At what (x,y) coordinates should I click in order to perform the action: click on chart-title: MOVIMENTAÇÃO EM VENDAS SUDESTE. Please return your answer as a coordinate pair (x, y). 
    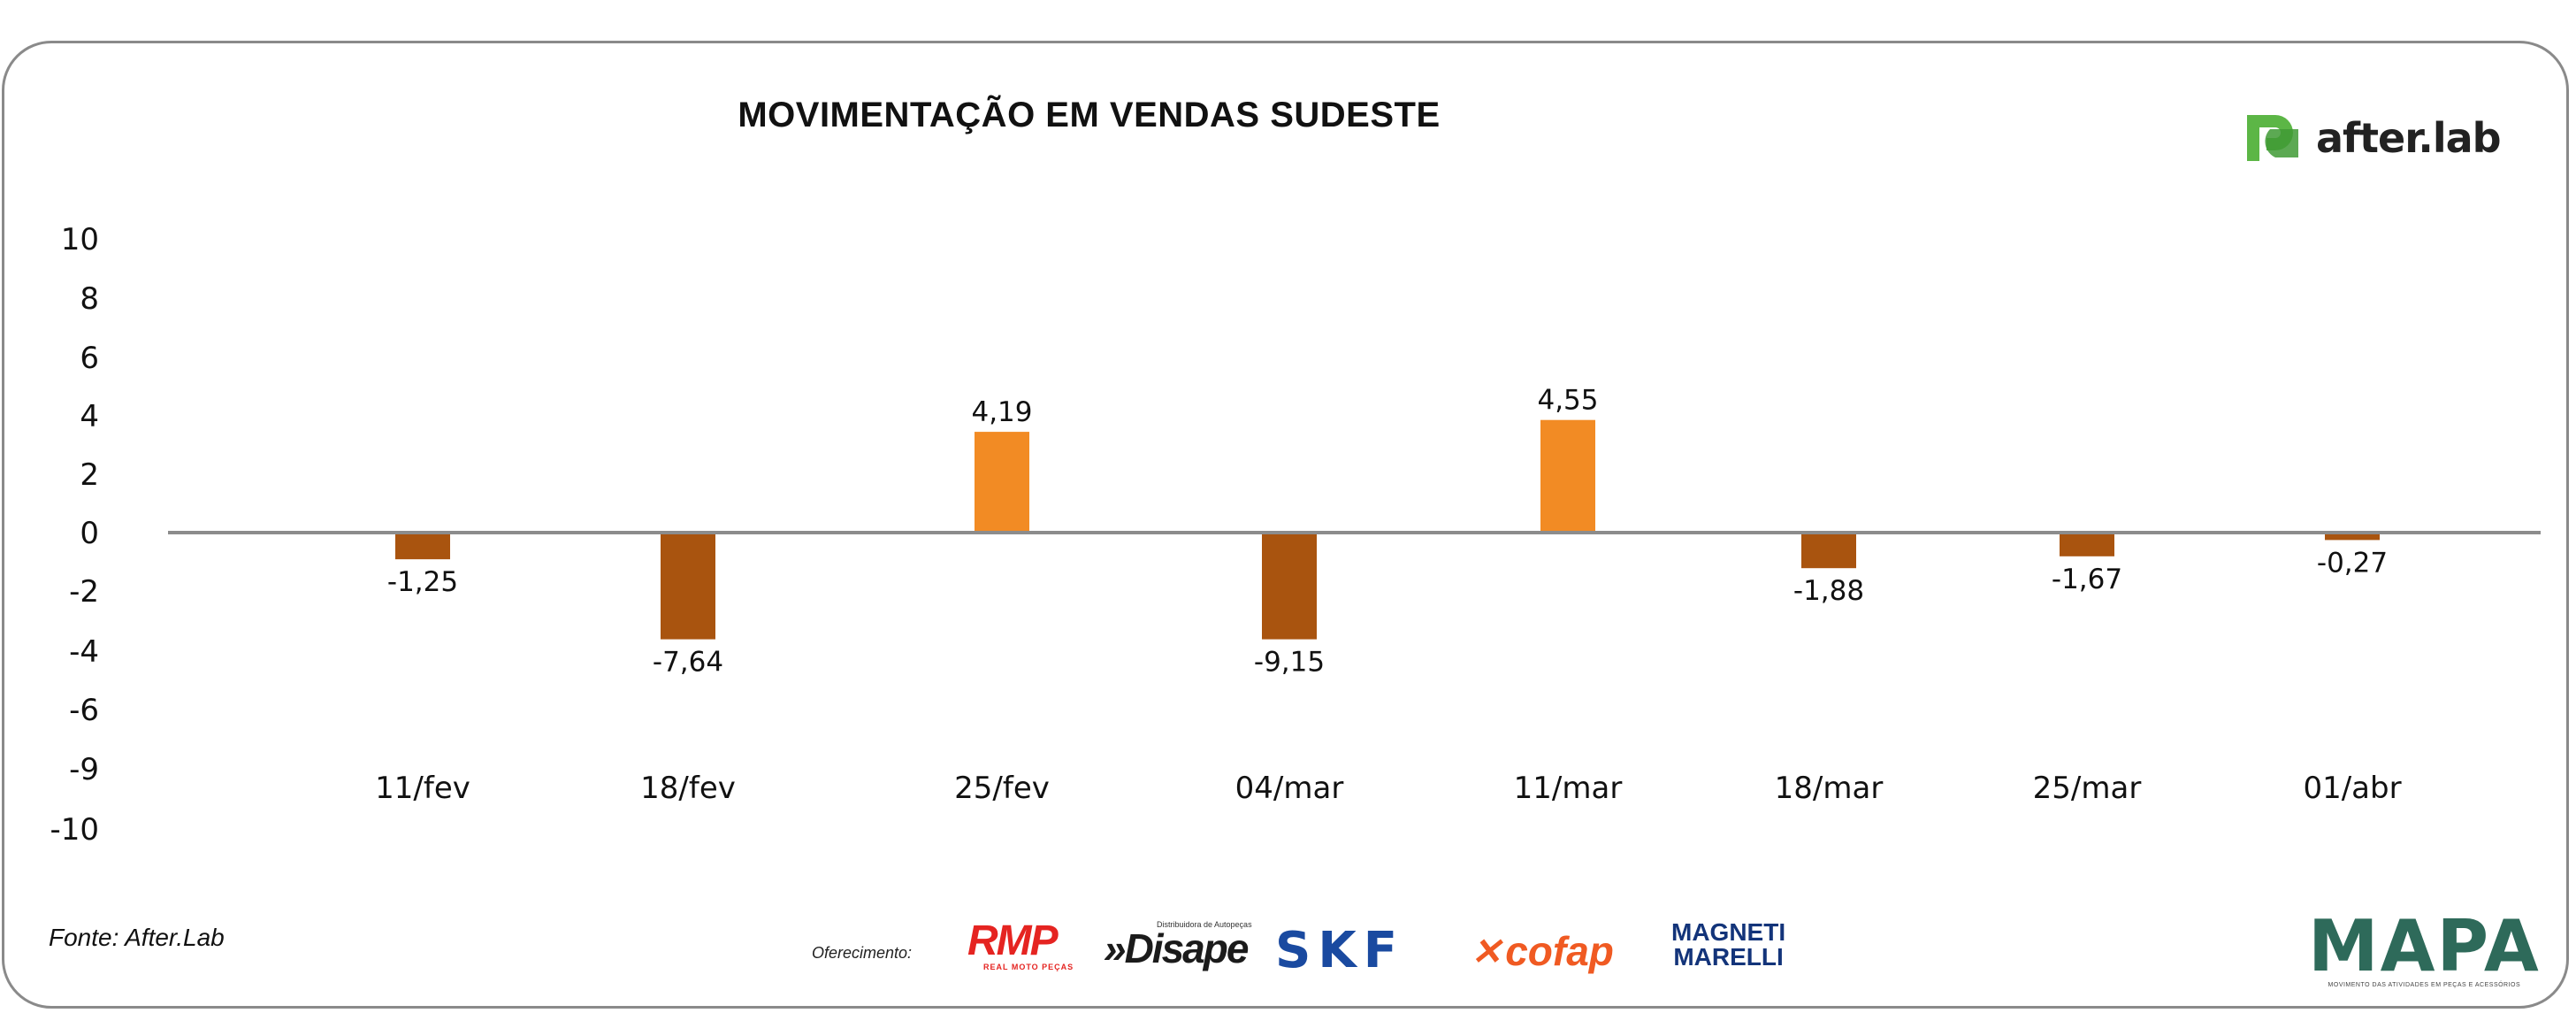
    Looking at the image, I should click on (1089, 115).